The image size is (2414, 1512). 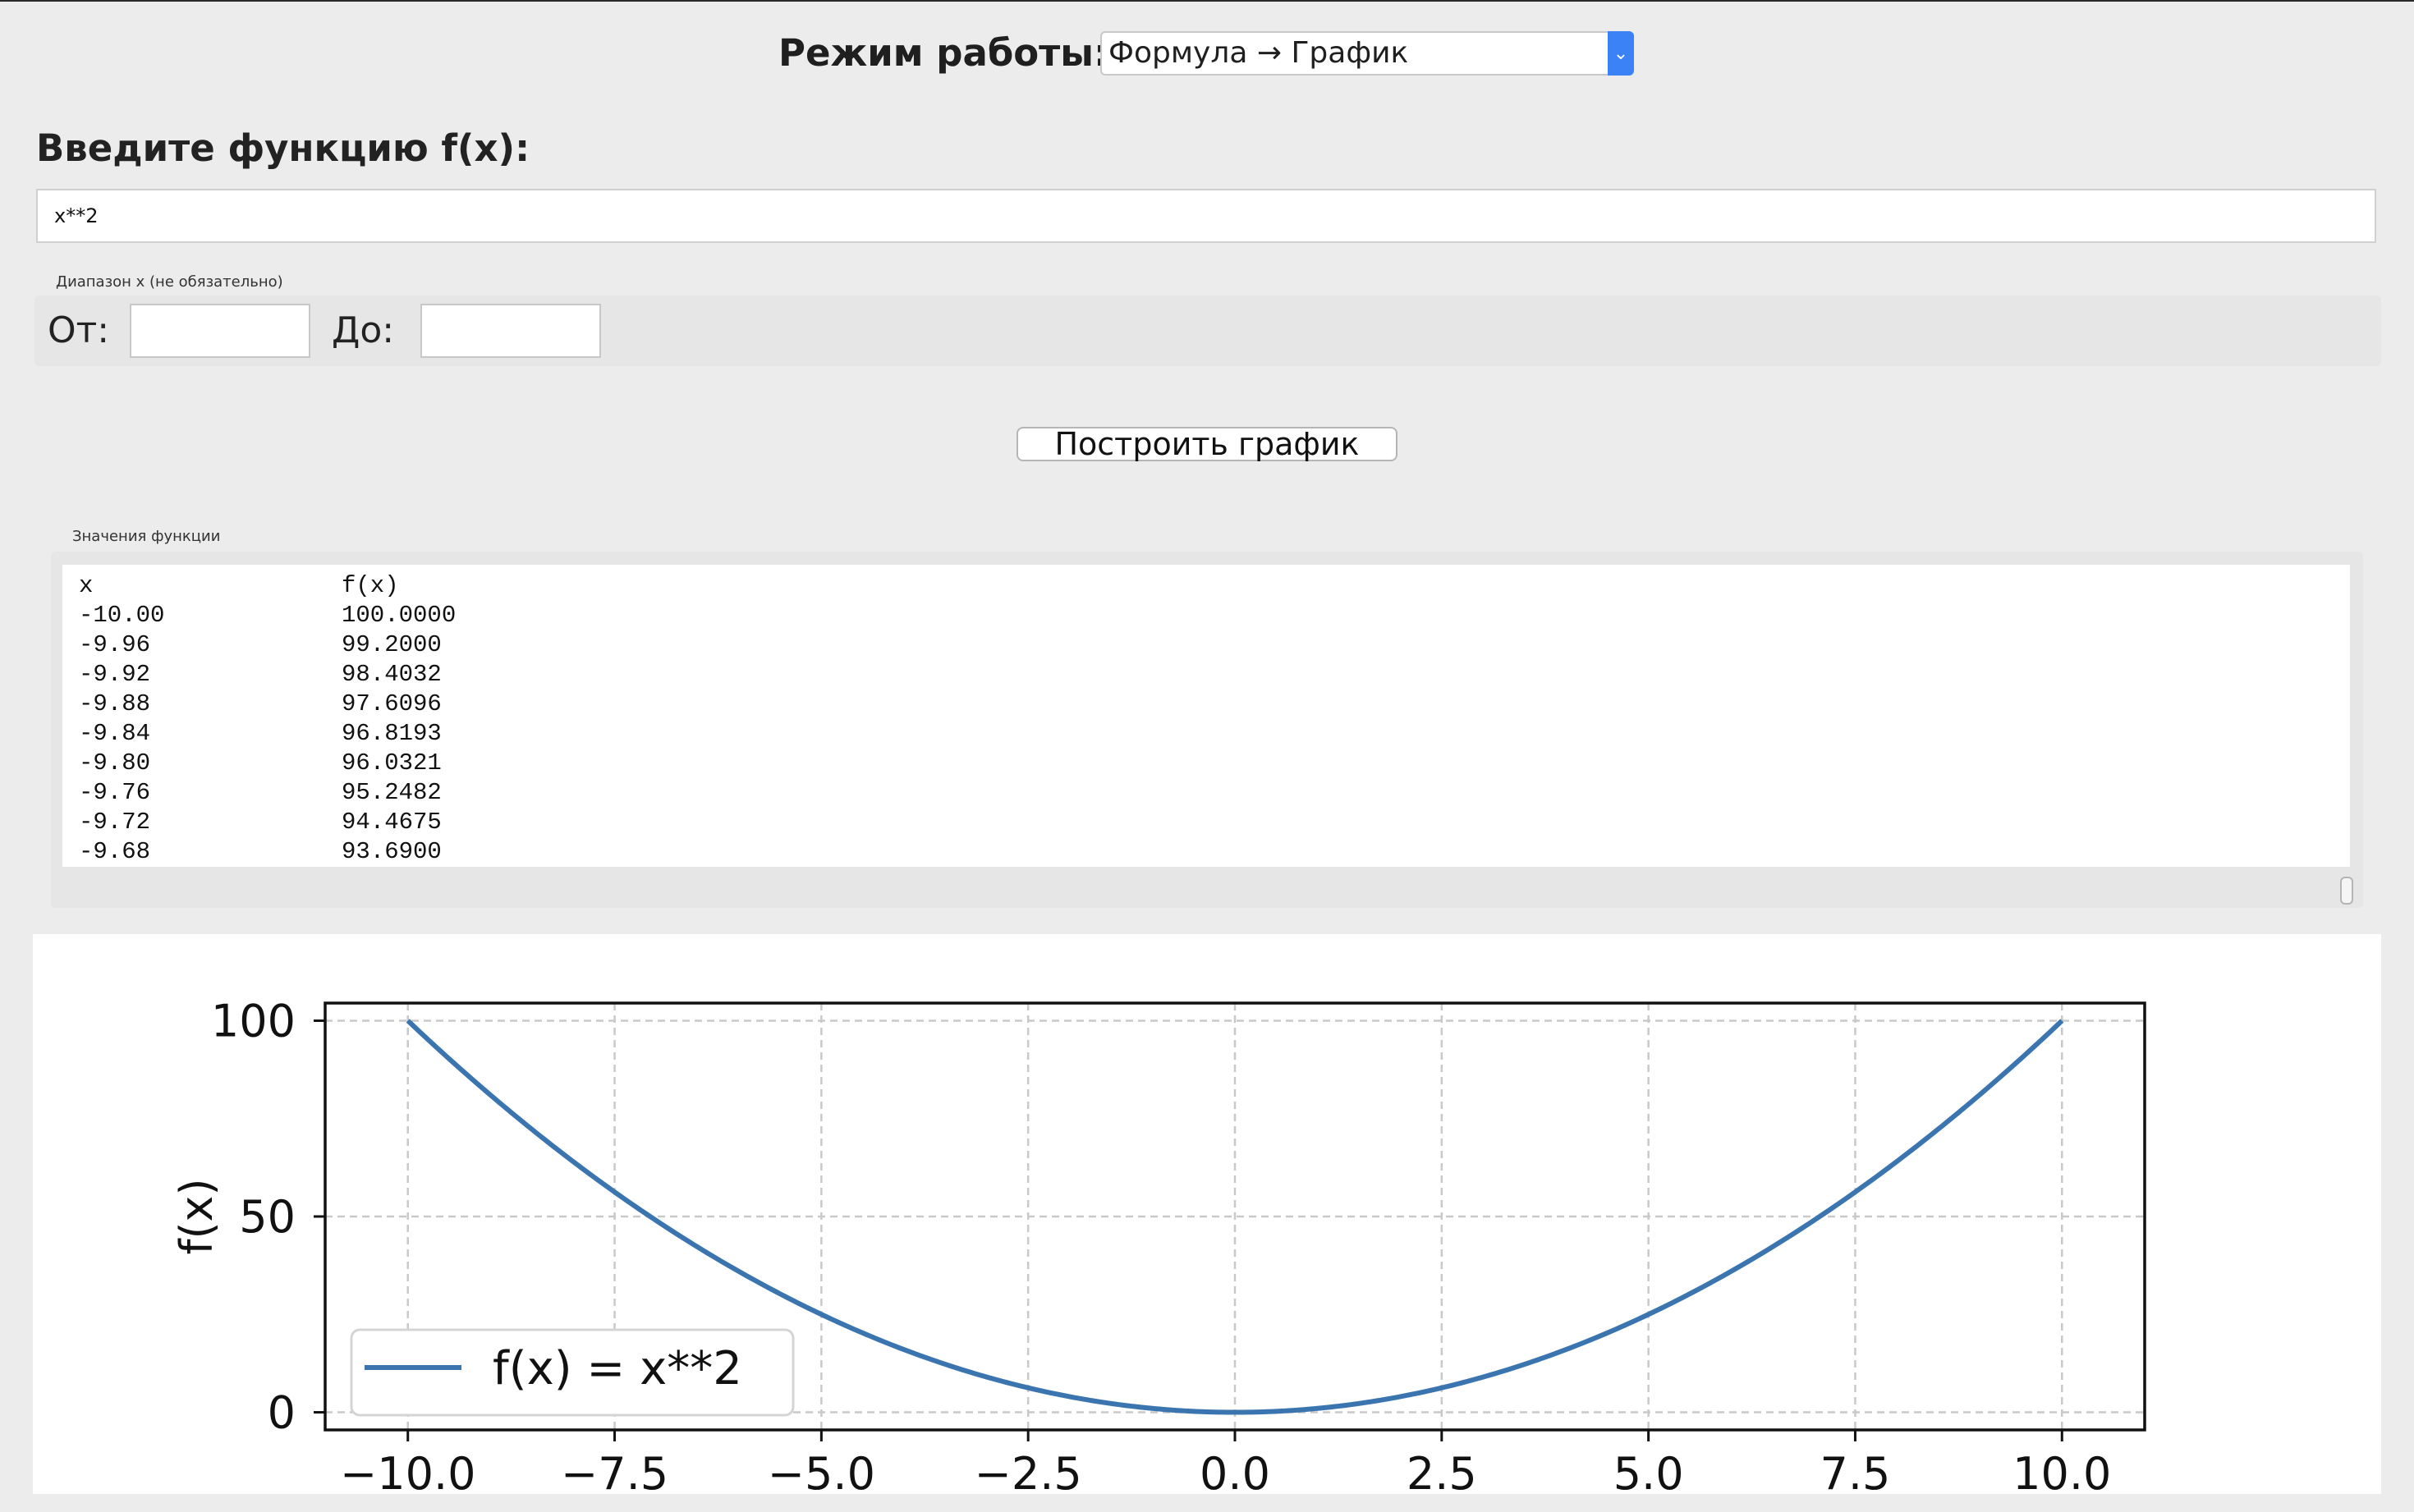 What do you see at coordinates (822, 1471) in the screenshot?
I see `x-tick-label: −5.0` at bounding box center [822, 1471].